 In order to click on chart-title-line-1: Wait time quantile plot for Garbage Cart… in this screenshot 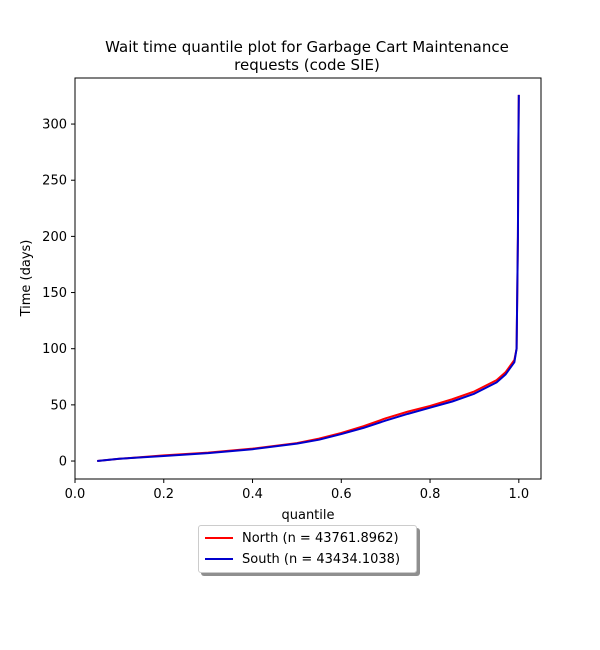, I will do `click(307, 47)`.